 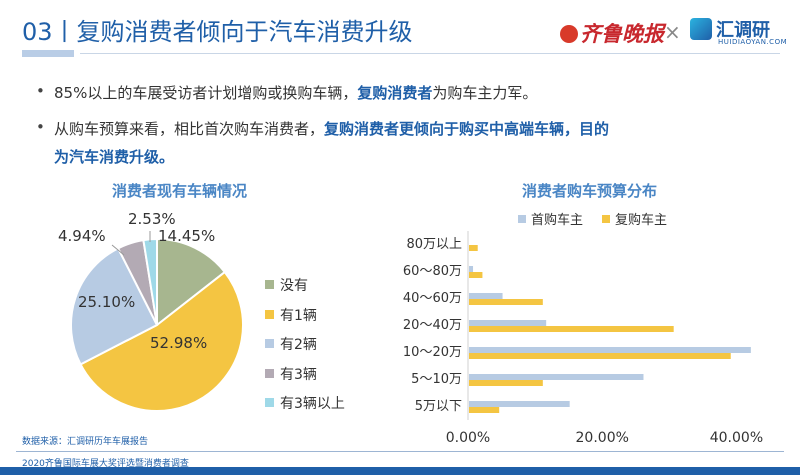 I want to click on legend-item-one: 有1辆, so click(x=291, y=315).